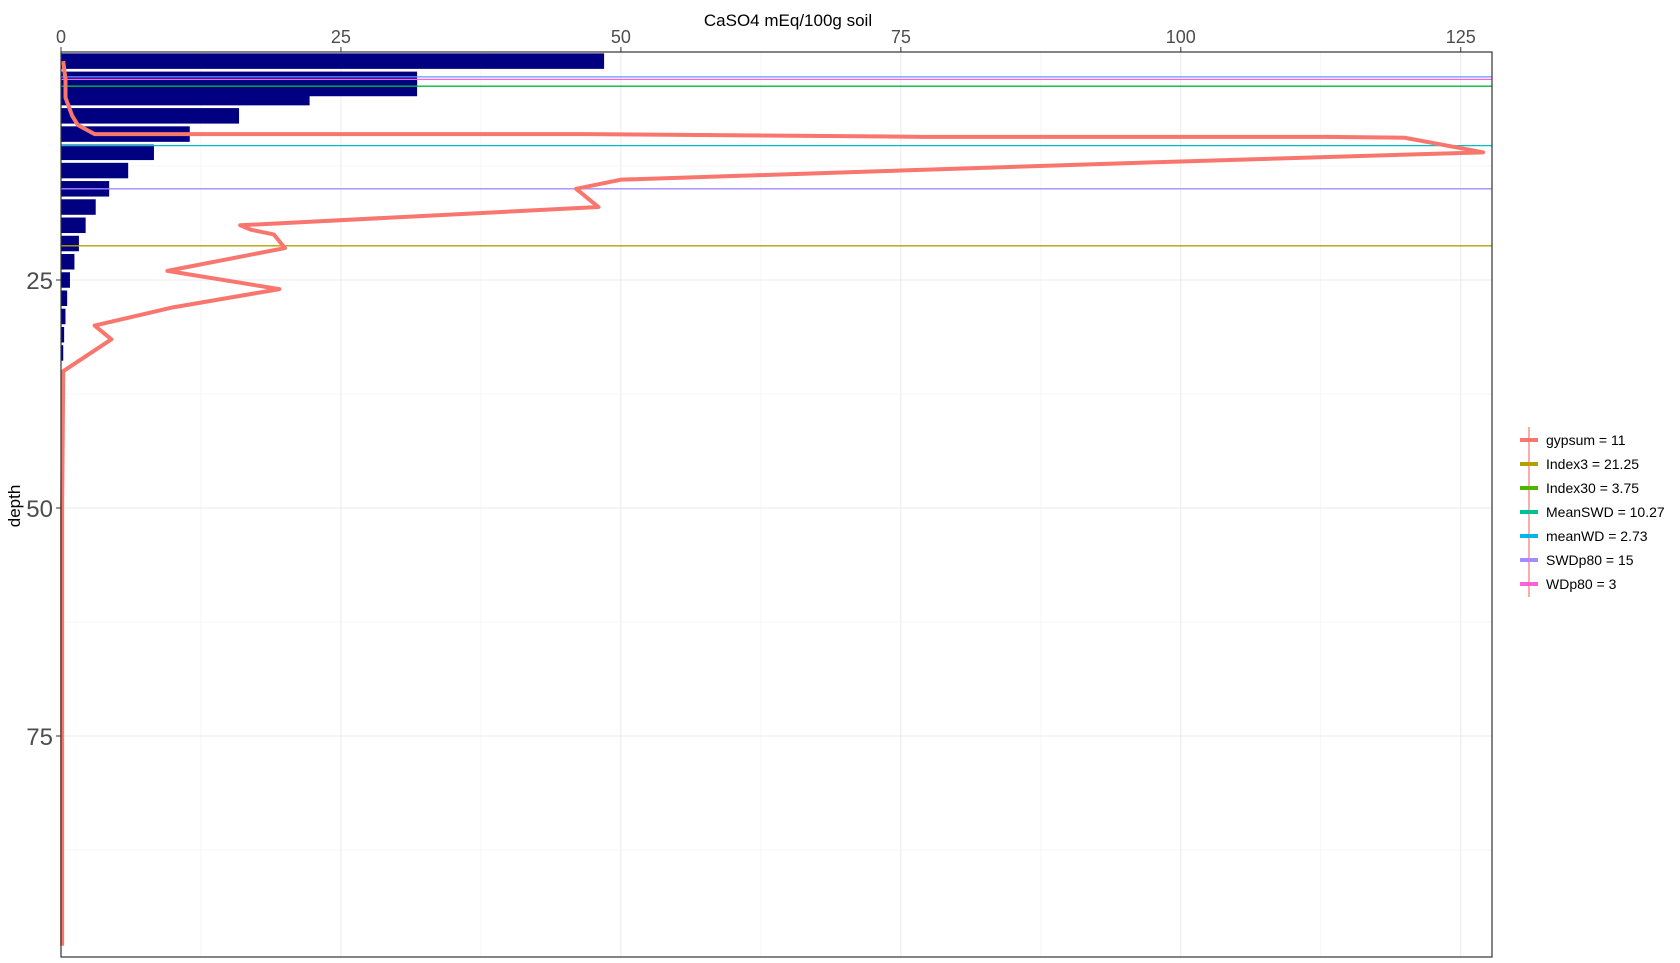  What do you see at coordinates (1181, 37) in the screenshot?
I see `x-tick-label: 100` at bounding box center [1181, 37].